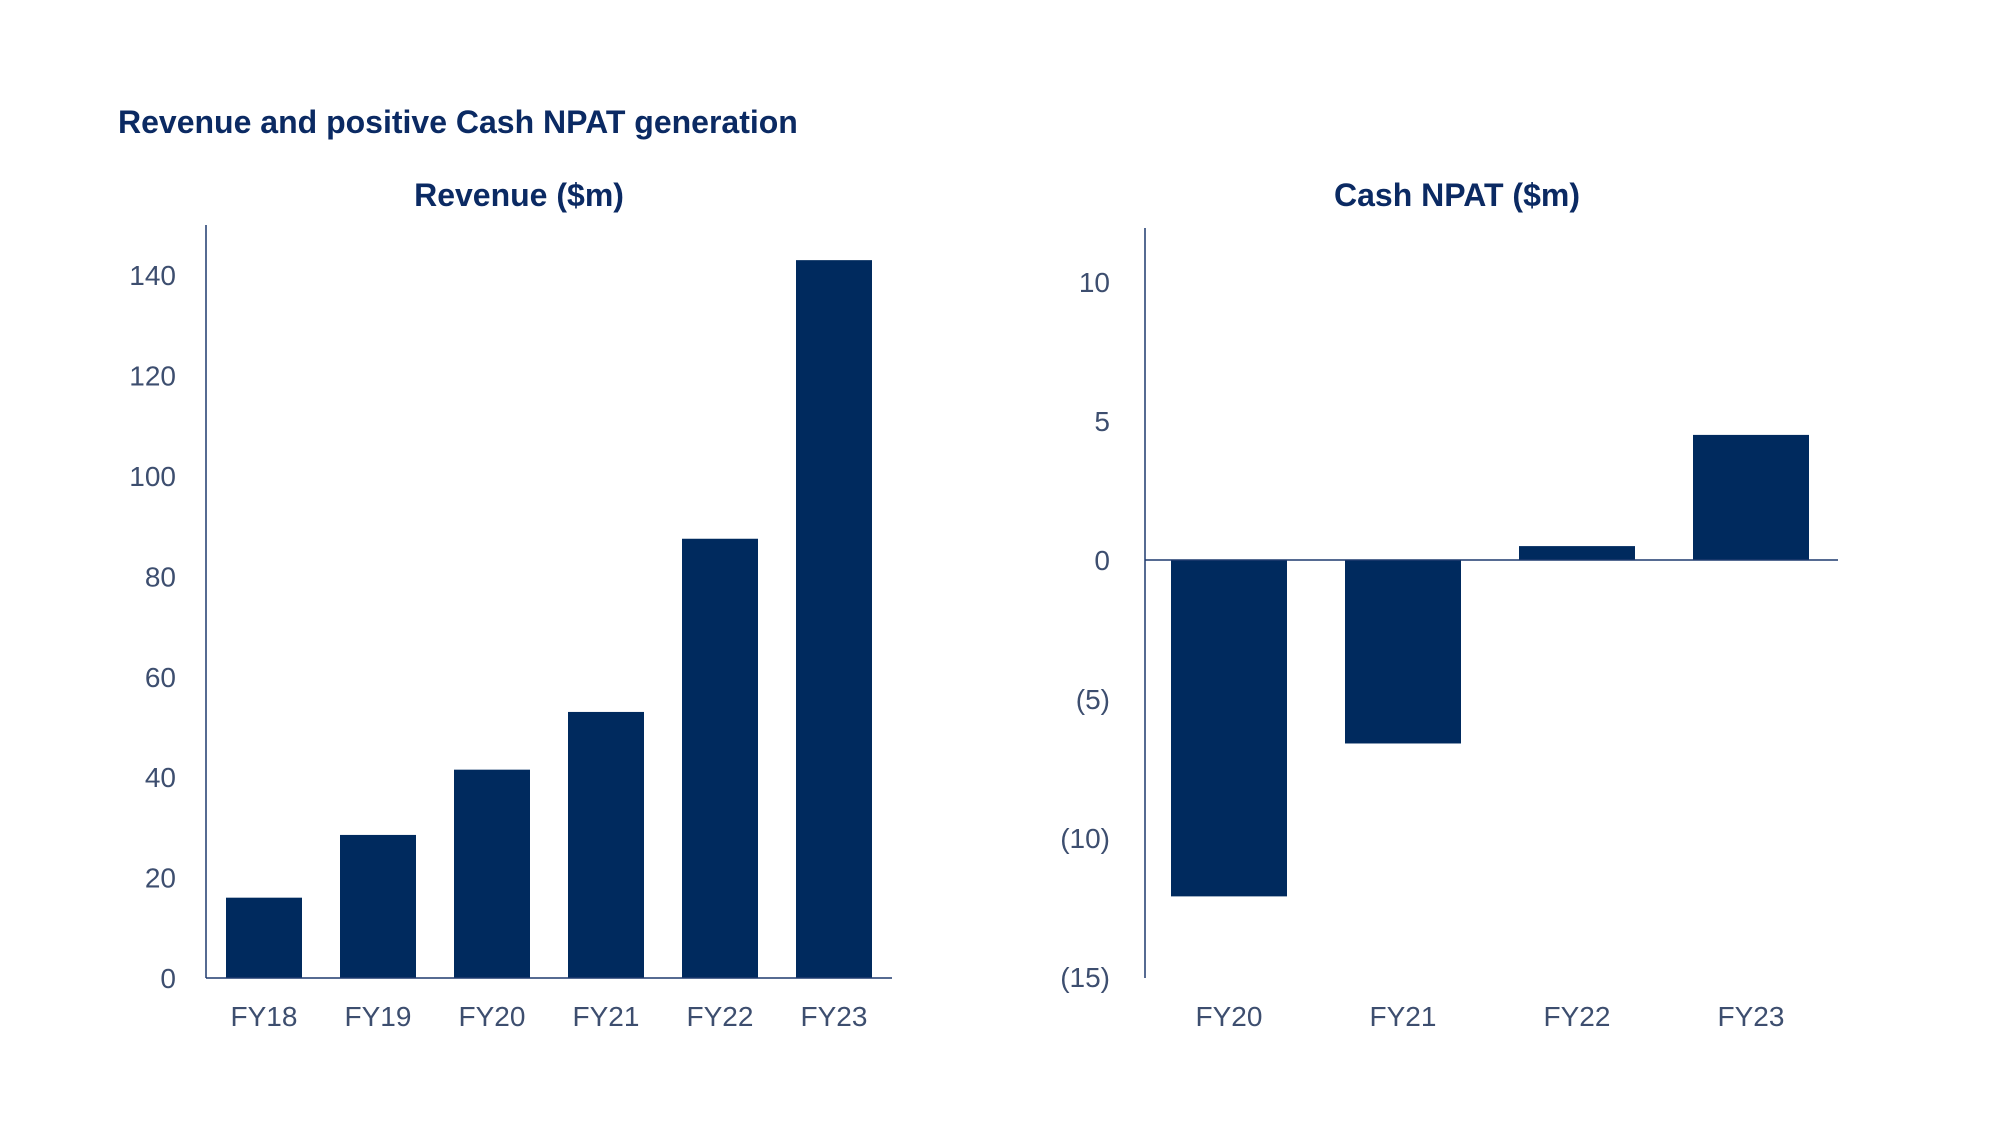 The height and width of the screenshot is (1125, 2000). What do you see at coordinates (834, 1016) in the screenshot?
I see `revenue-x-tick-label: FY23` at bounding box center [834, 1016].